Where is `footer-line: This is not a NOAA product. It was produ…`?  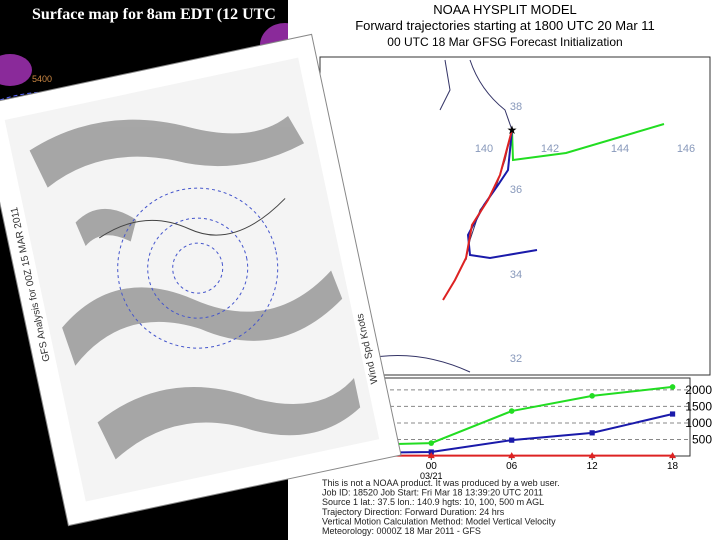
footer-line: This is not a NOAA product. It was produ… is located at coordinates (441, 483).